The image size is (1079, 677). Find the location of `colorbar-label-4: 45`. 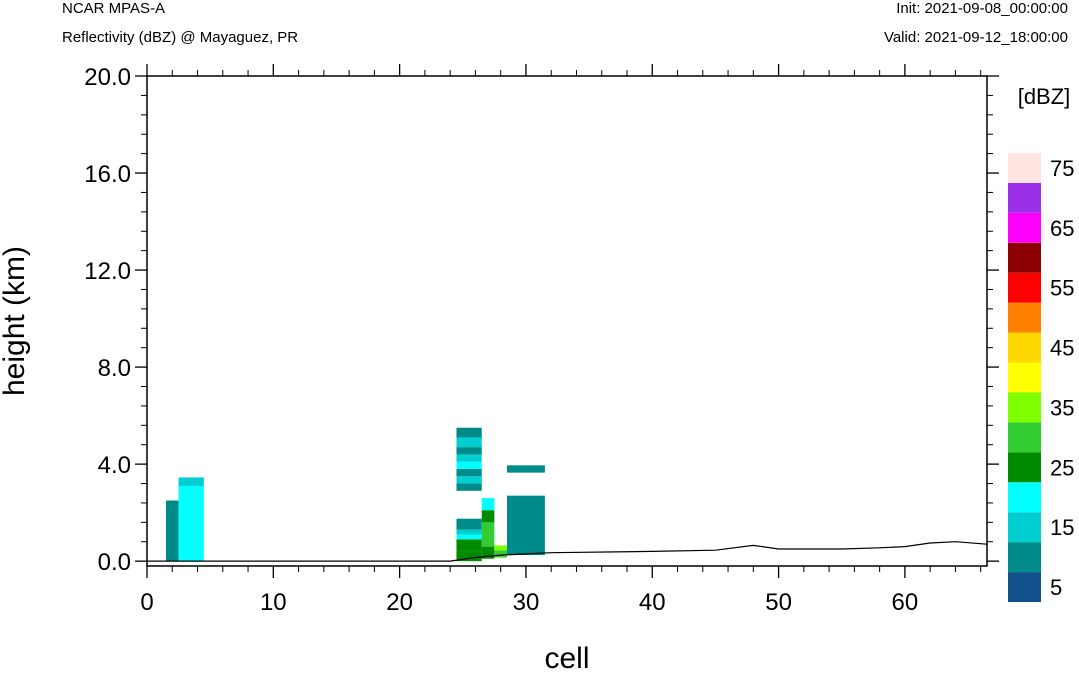

colorbar-label-4: 45 is located at coordinates (1062, 348).